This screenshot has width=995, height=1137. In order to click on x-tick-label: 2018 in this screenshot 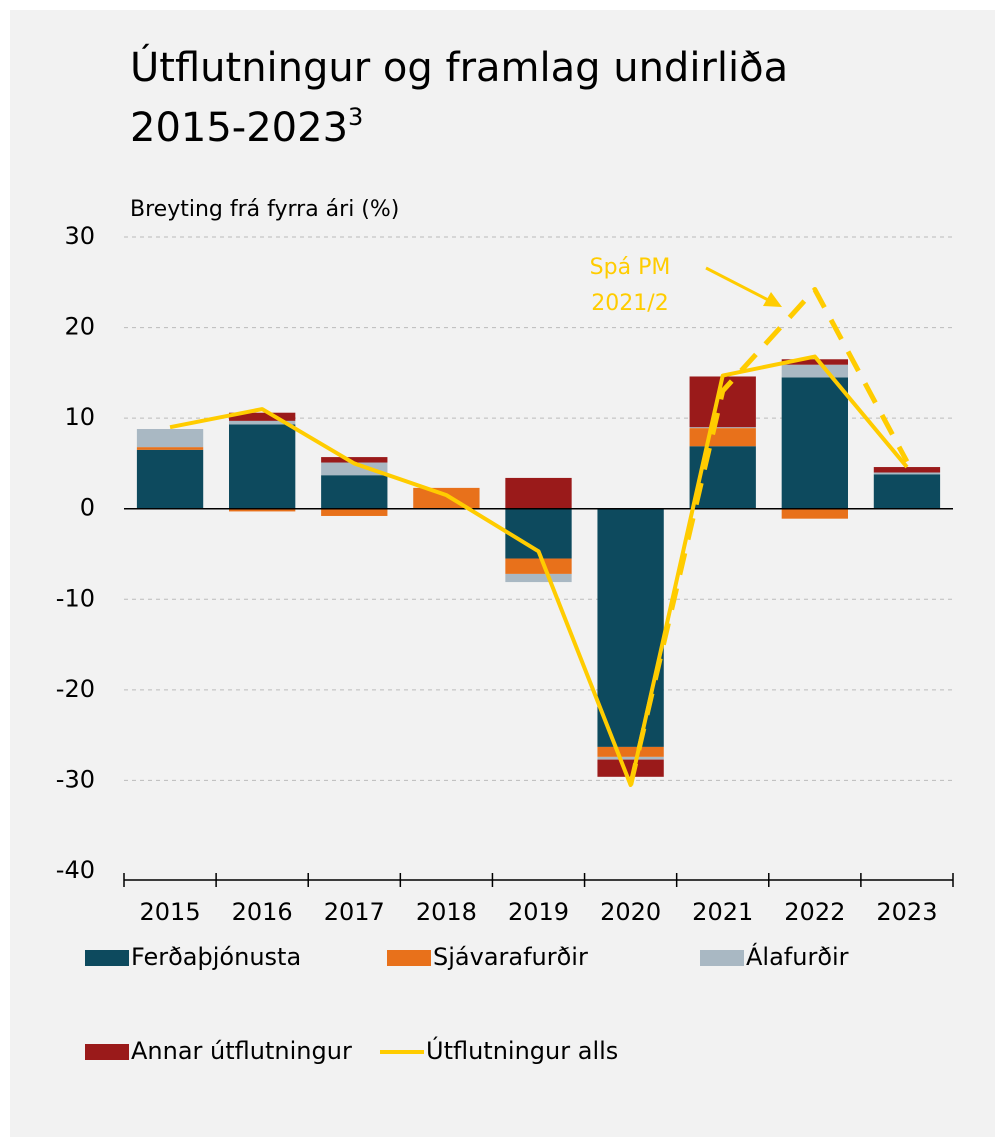, I will do `click(446, 912)`.